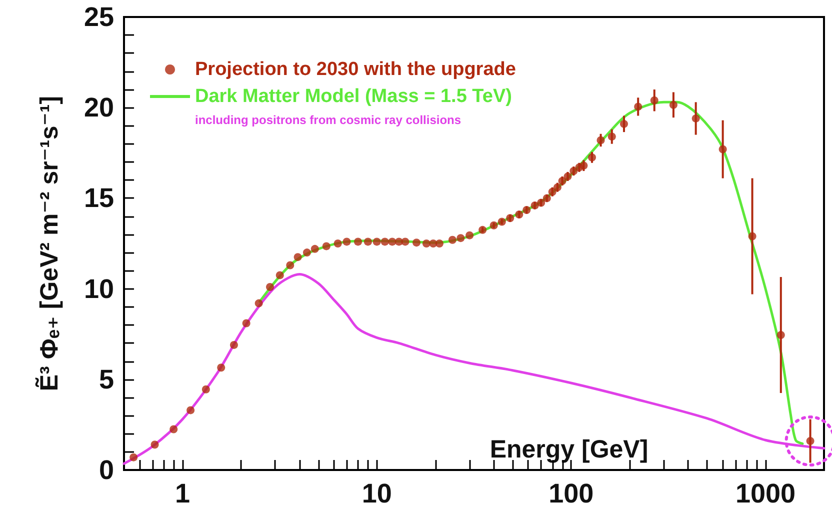 This screenshot has width=832, height=516. I want to click on y-axis-title: Ẽ³ Φₑ₊ [GeV² m⁻² sr⁻¹s⁻¹], so click(49, 244).